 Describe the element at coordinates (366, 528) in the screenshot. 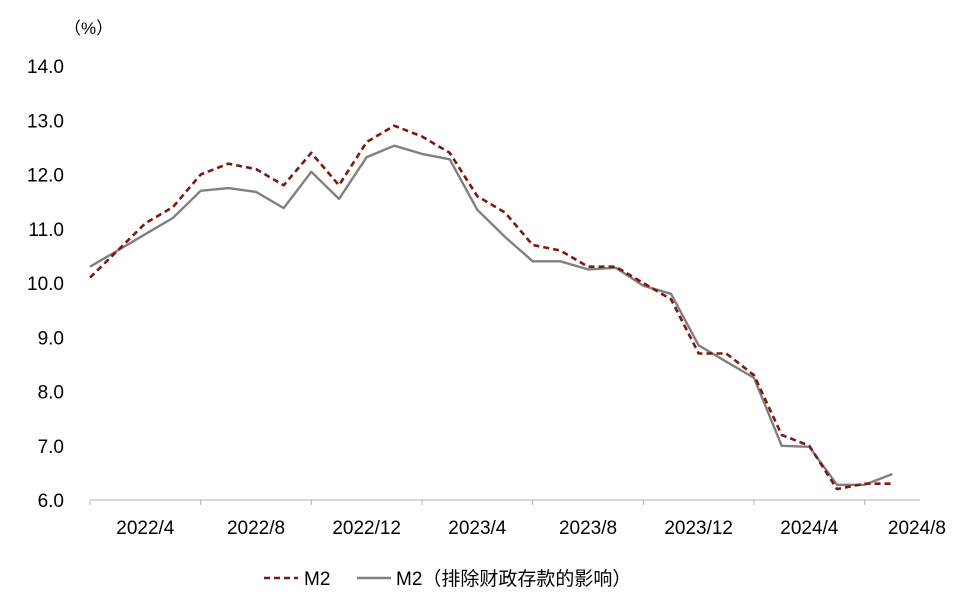

I see `x-tick-label: 2022/12` at that location.